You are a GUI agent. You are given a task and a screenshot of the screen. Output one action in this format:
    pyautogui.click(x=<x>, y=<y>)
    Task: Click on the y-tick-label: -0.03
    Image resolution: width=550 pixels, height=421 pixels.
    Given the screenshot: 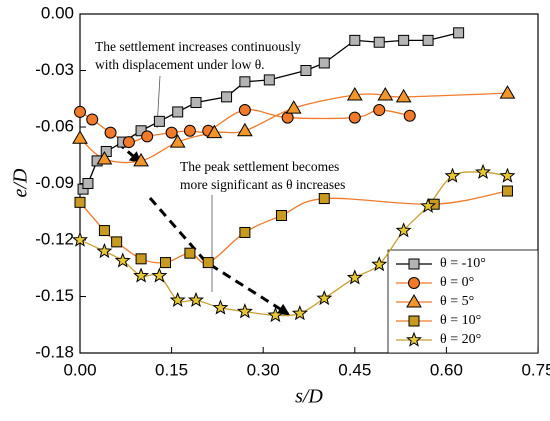 What is the action you would take?
    pyautogui.click(x=54, y=69)
    